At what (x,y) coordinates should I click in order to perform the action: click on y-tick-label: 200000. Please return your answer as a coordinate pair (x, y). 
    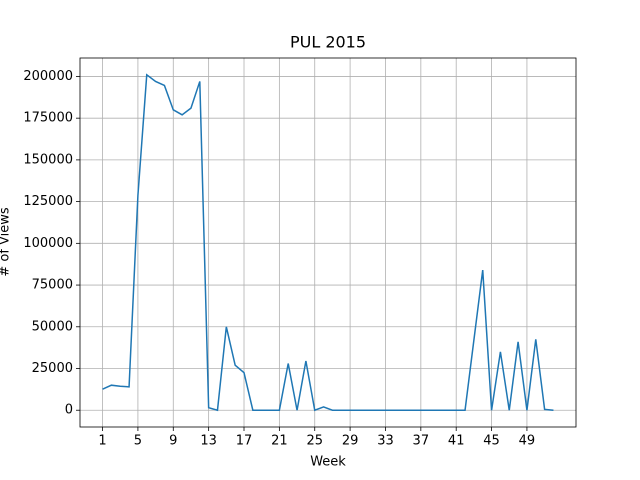
    Looking at the image, I should click on (48, 76).